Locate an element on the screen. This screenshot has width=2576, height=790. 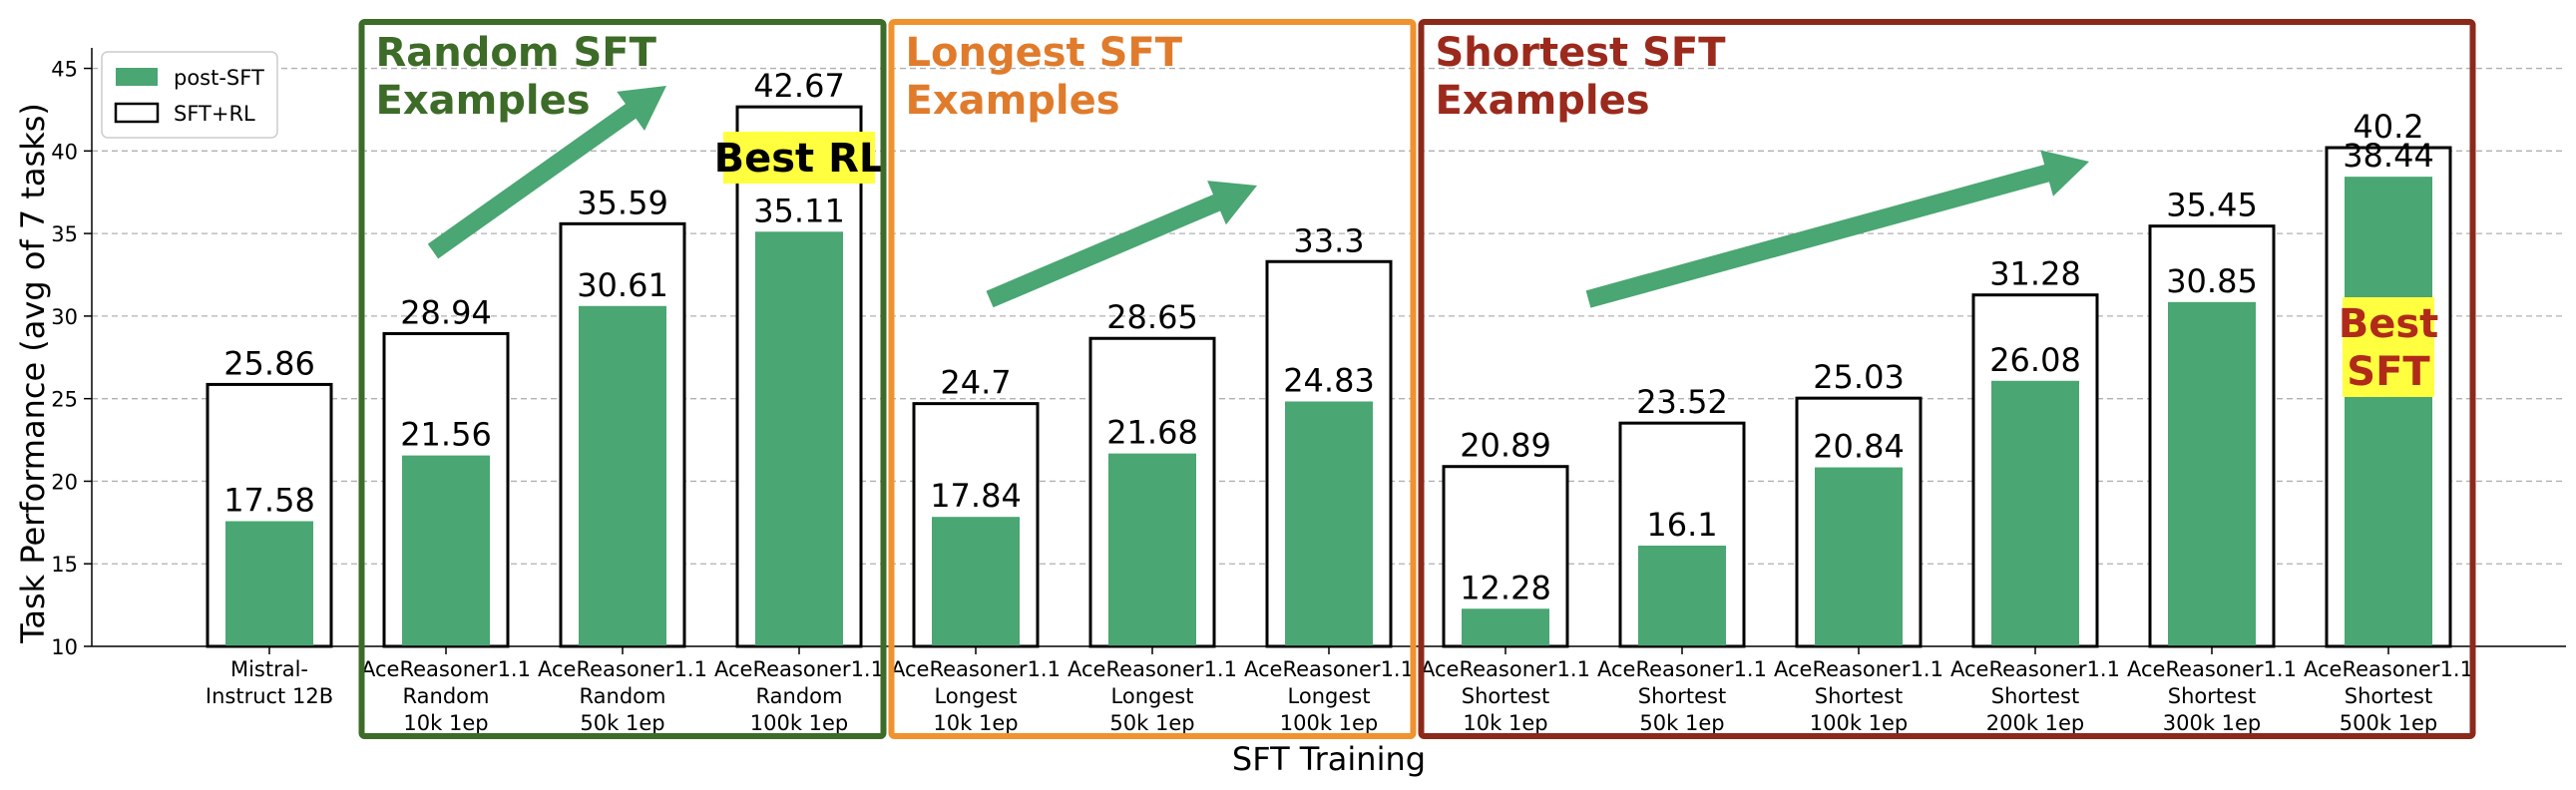
data-label-sft-rl-11: 35.45 is located at coordinates (2212, 206).